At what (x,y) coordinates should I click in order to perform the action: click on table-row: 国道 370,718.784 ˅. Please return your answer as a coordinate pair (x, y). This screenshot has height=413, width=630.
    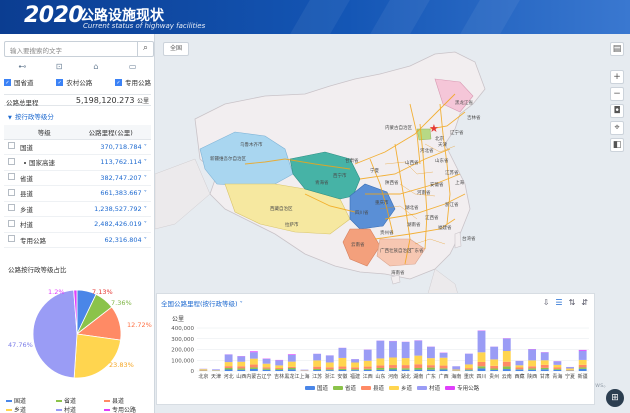
    Looking at the image, I should click on (77, 147).